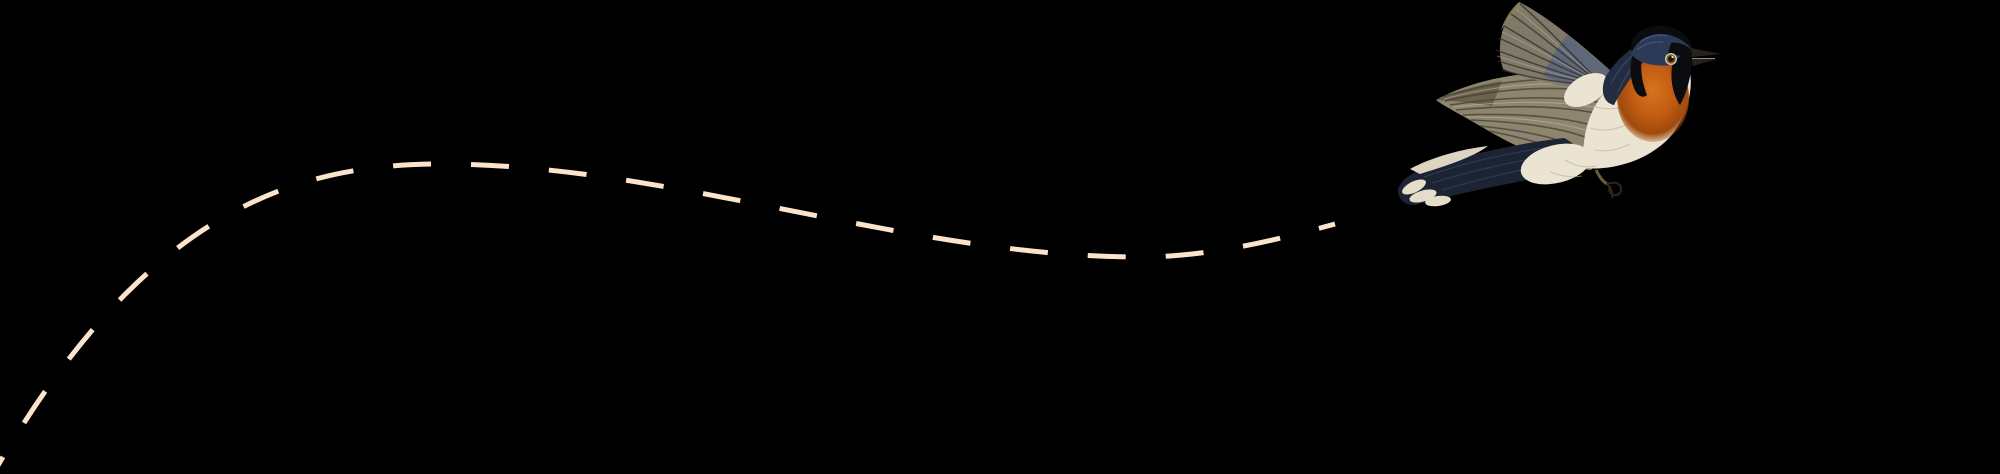 The image size is (2000, 474). Describe the element at coordinates (1661, 65) in the screenshot. I see `bird-head` at that location.